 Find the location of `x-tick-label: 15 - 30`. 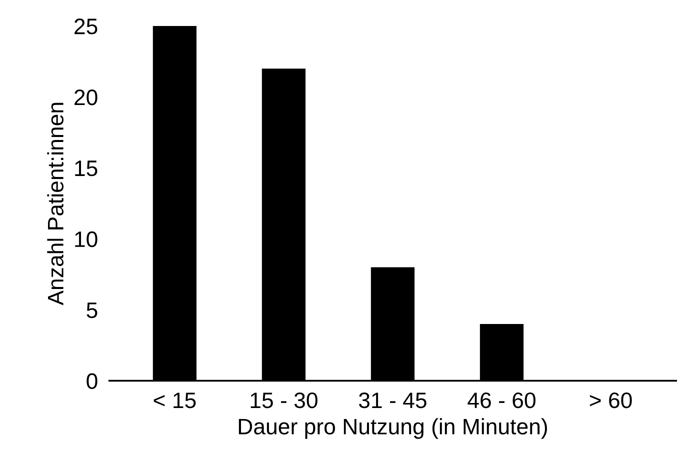

x-tick-label: 15 - 30 is located at coordinates (284, 400).